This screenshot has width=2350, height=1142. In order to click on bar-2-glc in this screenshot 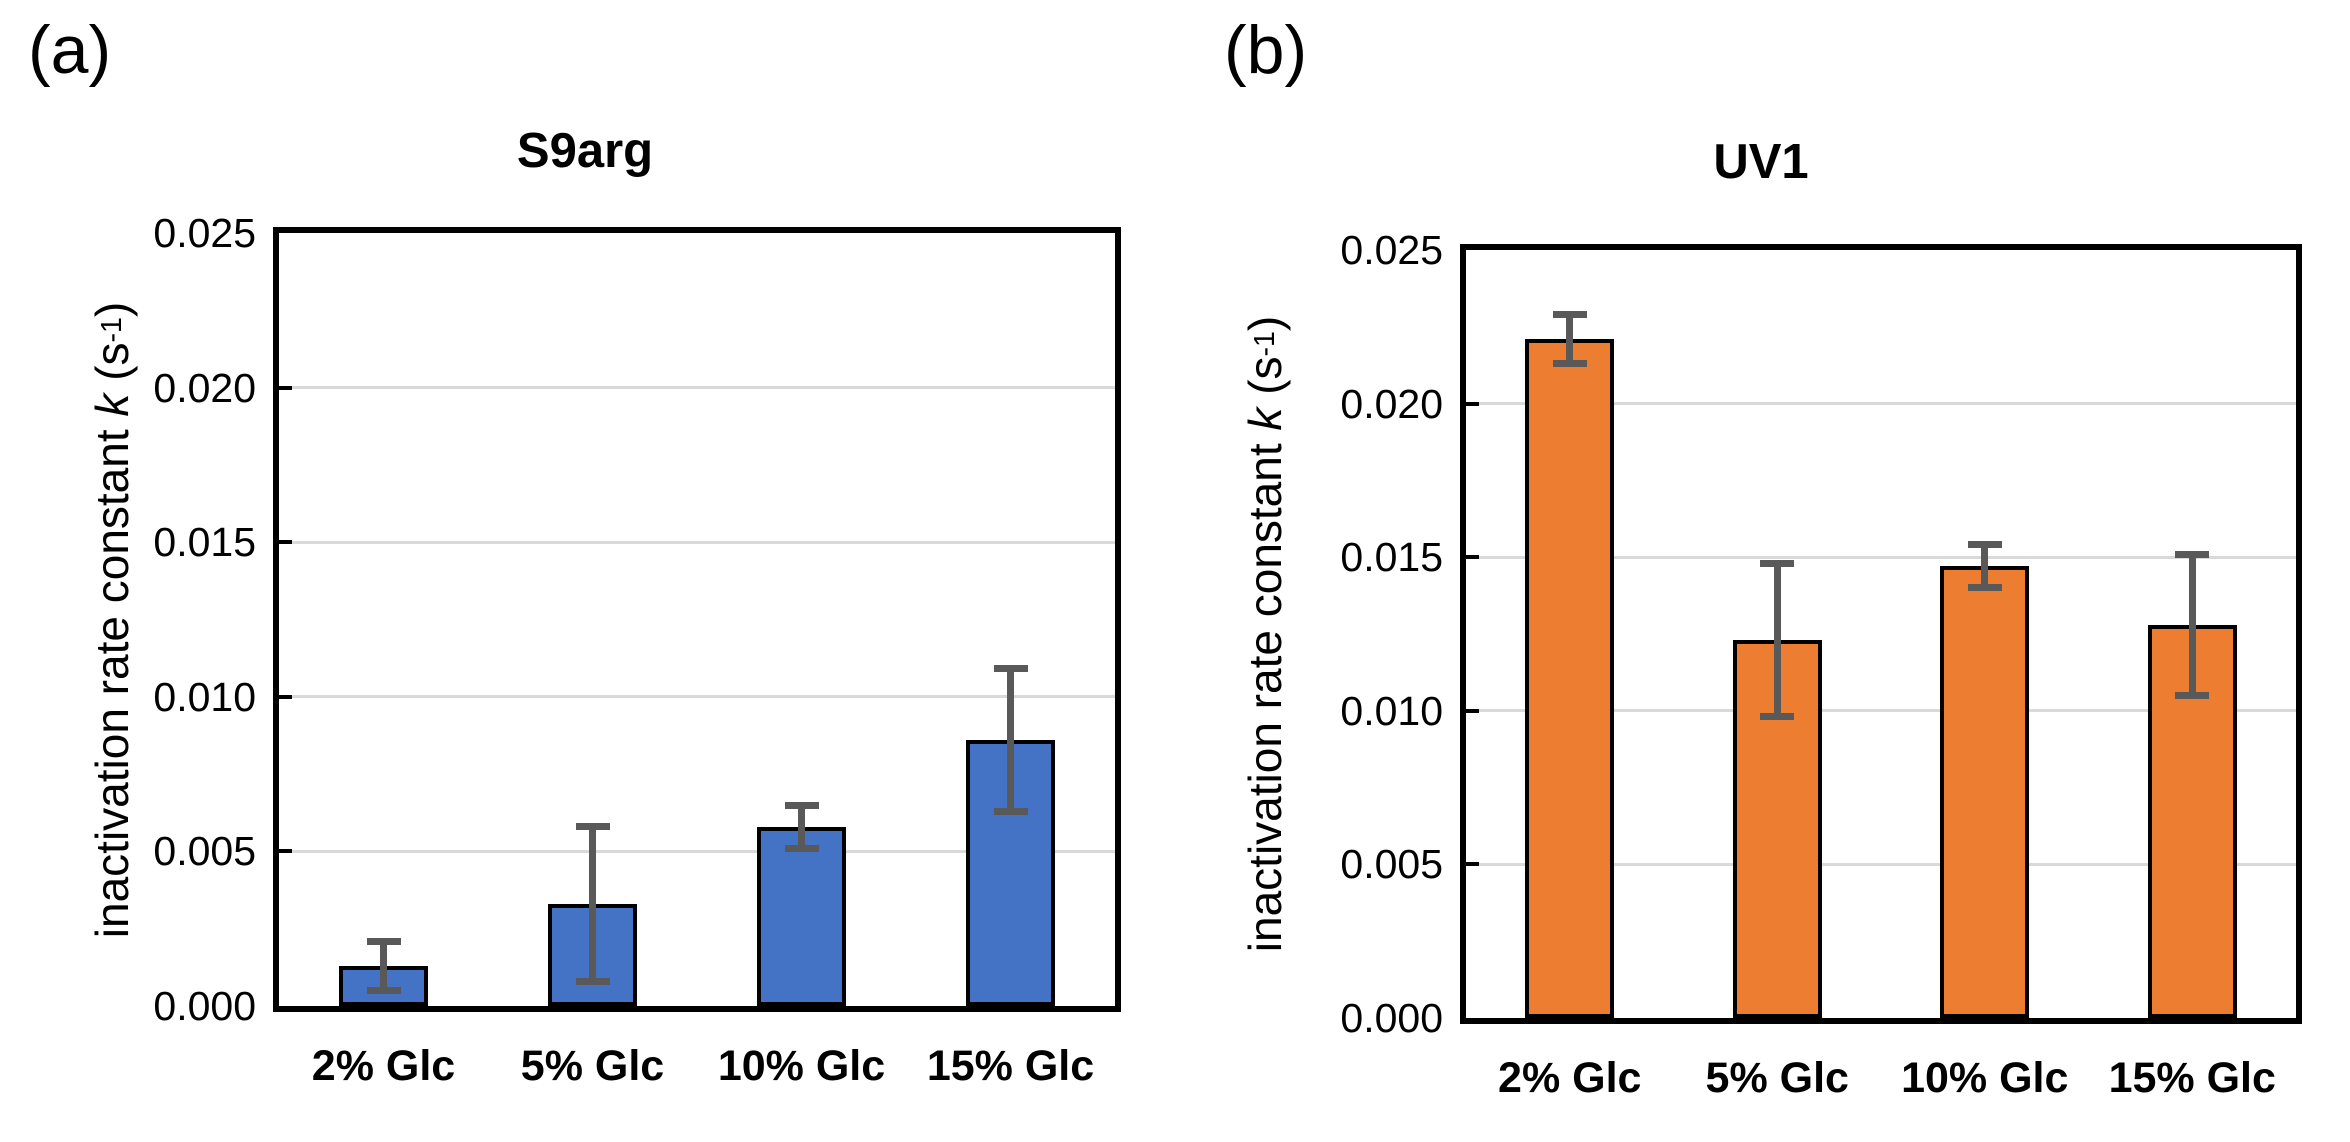, I will do `click(1570, 678)`.